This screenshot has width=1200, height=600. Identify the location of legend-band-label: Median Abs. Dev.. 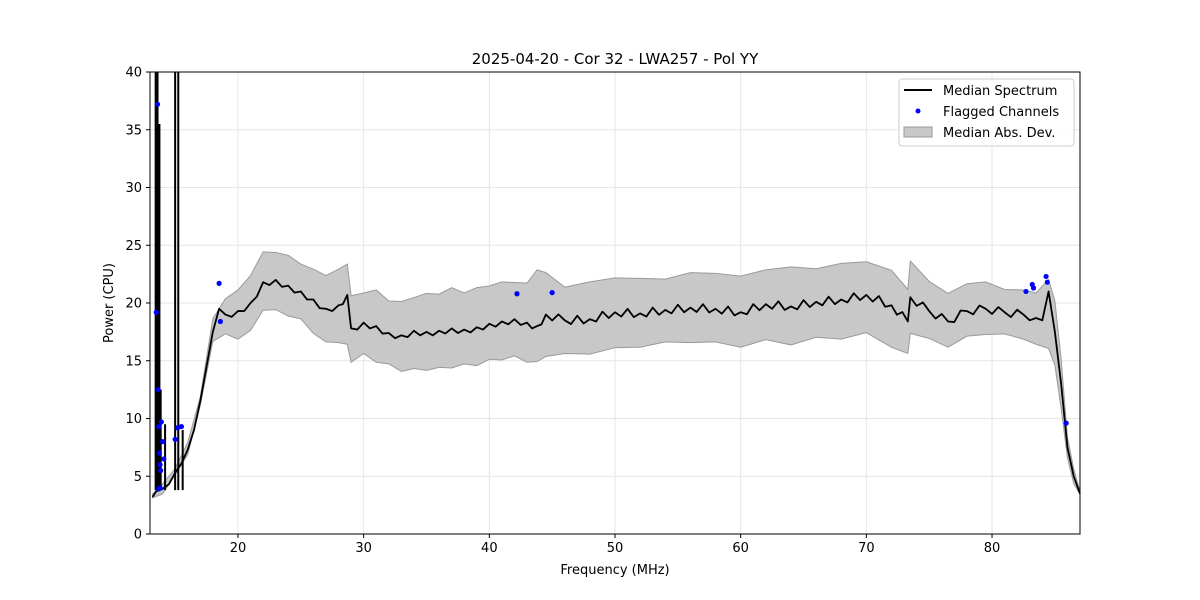
(999, 133).